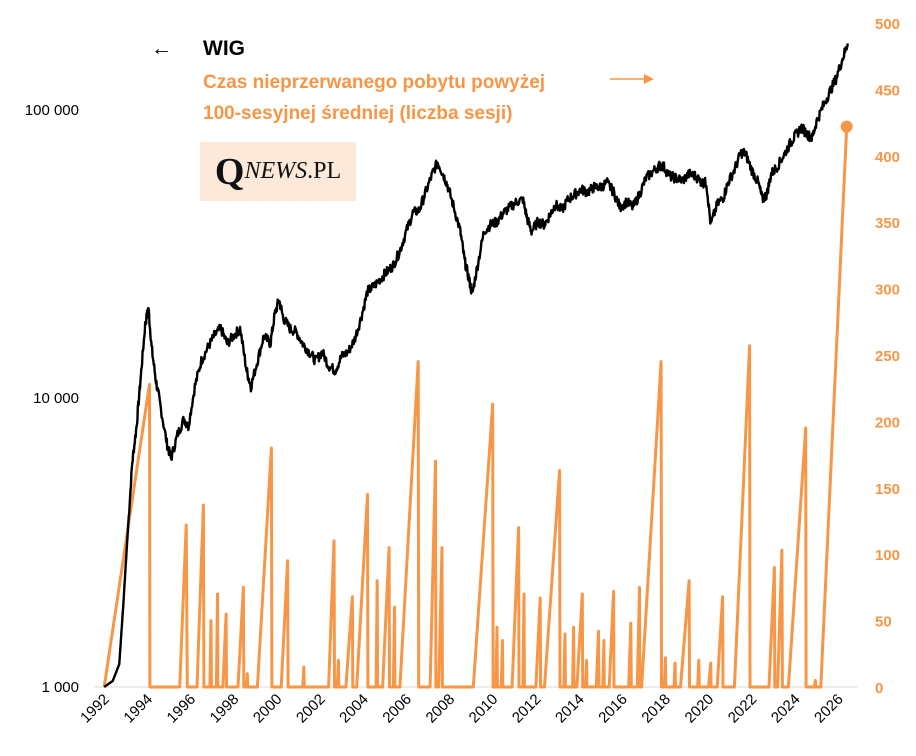 The height and width of the screenshot is (756, 916). I want to click on x-tick-1994: 1994, so click(138, 709).